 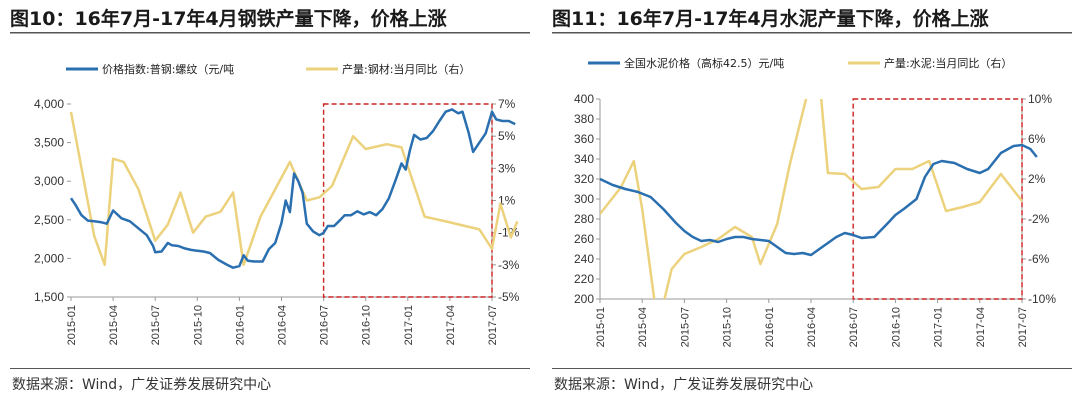 I want to click on steel-left-axis-labels: 1,500 2,000 2,500 3,000 3,500 4,000, so click(x=52, y=200).